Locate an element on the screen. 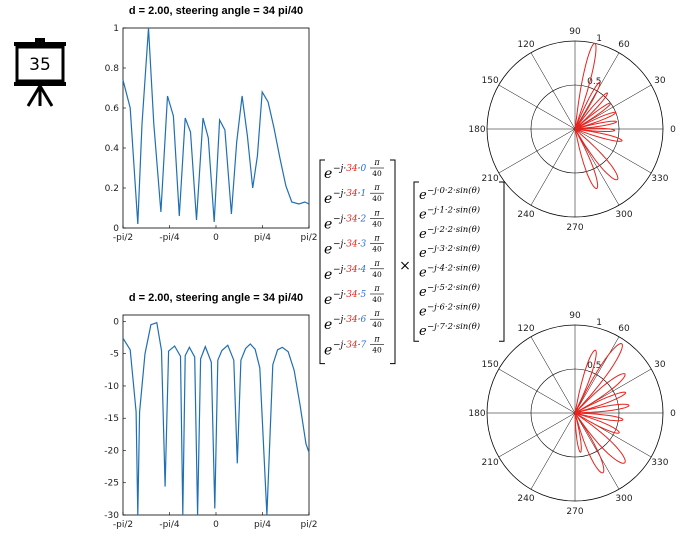 Image resolution: width=689 pixels, height=546 pixels. exponent: −j·5·2·sin(θ) is located at coordinates (453, 287).